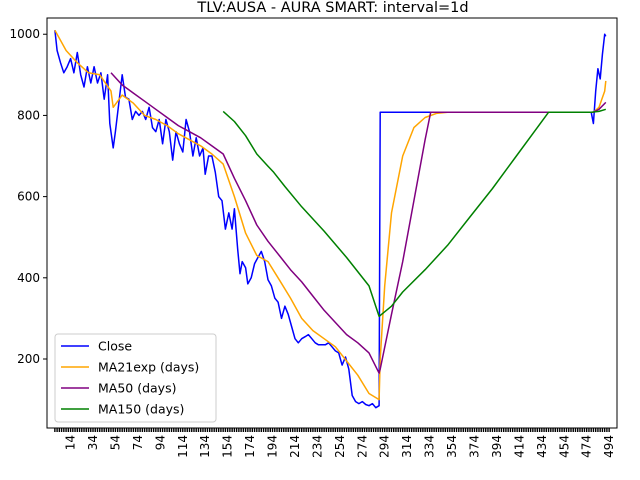  I want to click on x-tick-label: 494, so click(609, 446).